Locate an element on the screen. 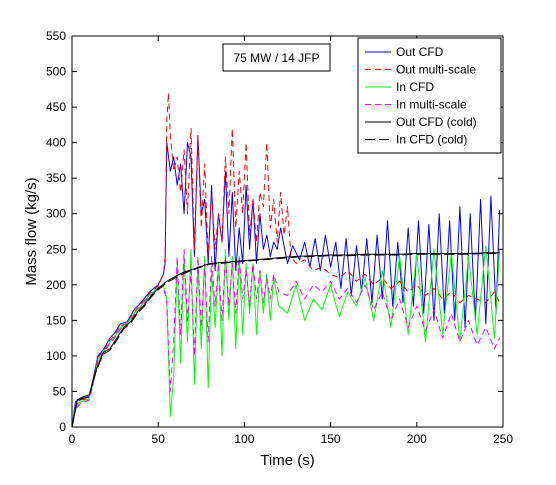 The width and height of the screenshot is (556, 485). y-tick-label: 350 is located at coordinates (56, 178).